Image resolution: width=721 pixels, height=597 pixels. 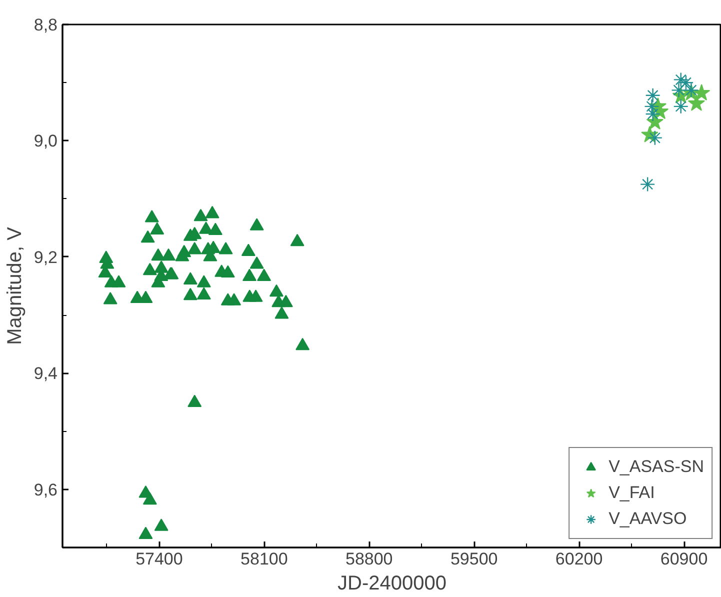 What do you see at coordinates (631, 493) in the screenshot?
I see `legend-label: V_FAI` at bounding box center [631, 493].